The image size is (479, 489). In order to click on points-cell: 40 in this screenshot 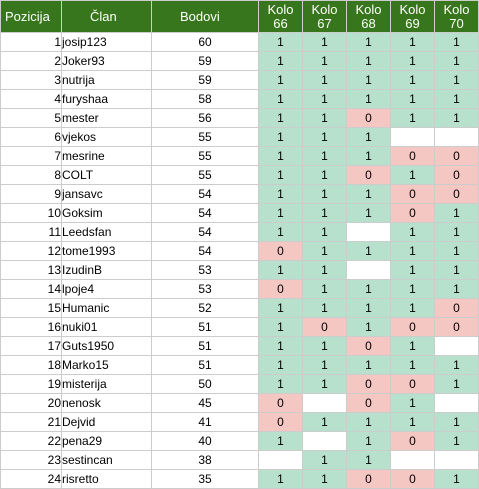, I will do `click(205, 441)`.